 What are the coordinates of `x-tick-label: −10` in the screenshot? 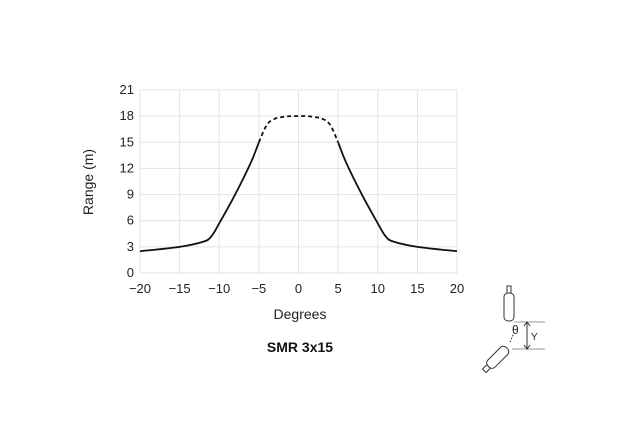 It's located at (219, 288).